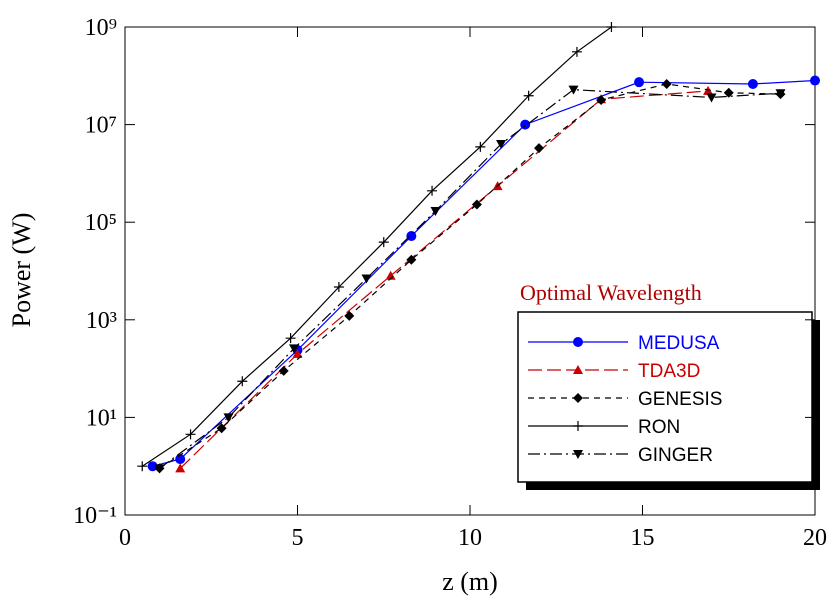  What do you see at coordinates (815, 538) in the screenshot?
I see `x-tick-label: 20` at bounding box center [815, 538].